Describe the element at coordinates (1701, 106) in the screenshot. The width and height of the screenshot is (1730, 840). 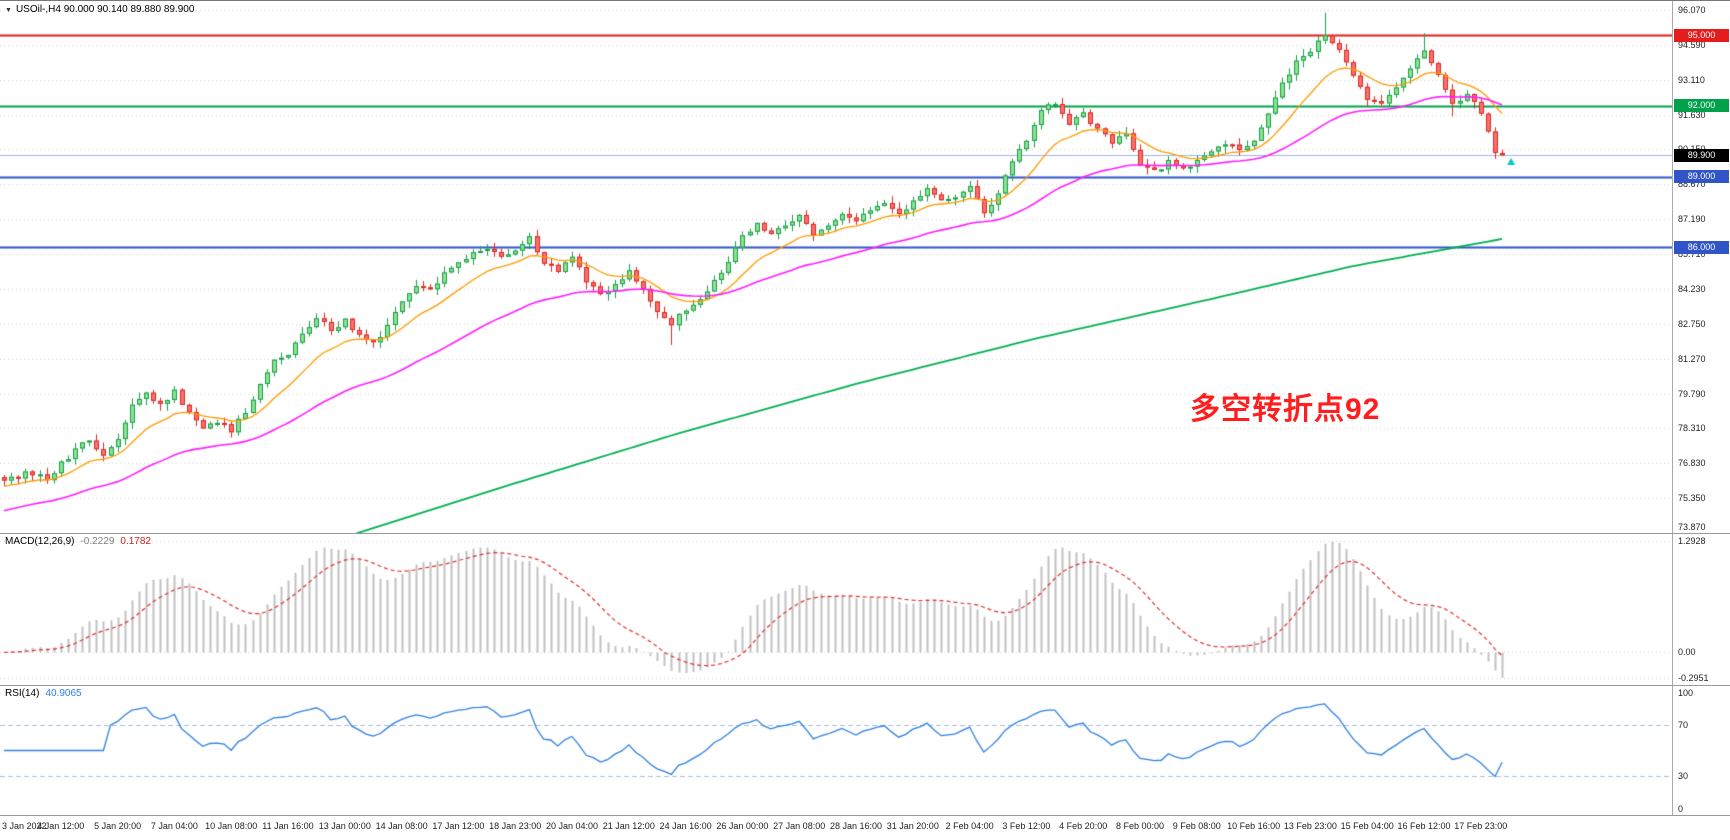
I see `axis-price-badge: 92.000` at that location.